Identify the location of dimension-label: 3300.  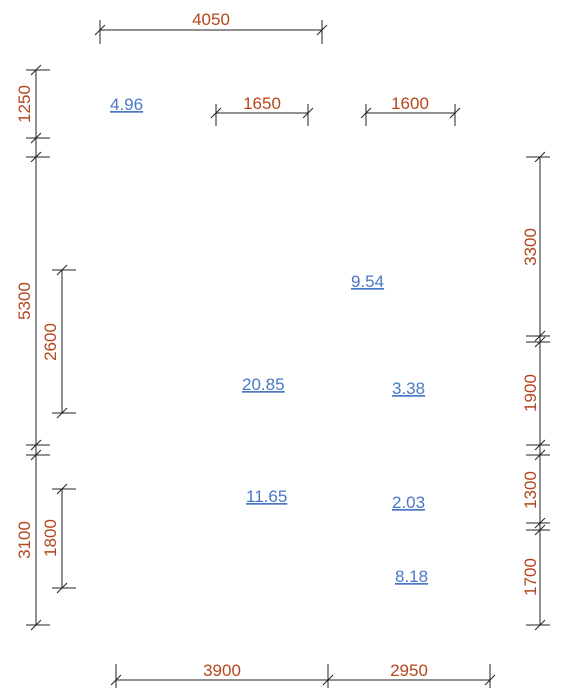
(530, 247).